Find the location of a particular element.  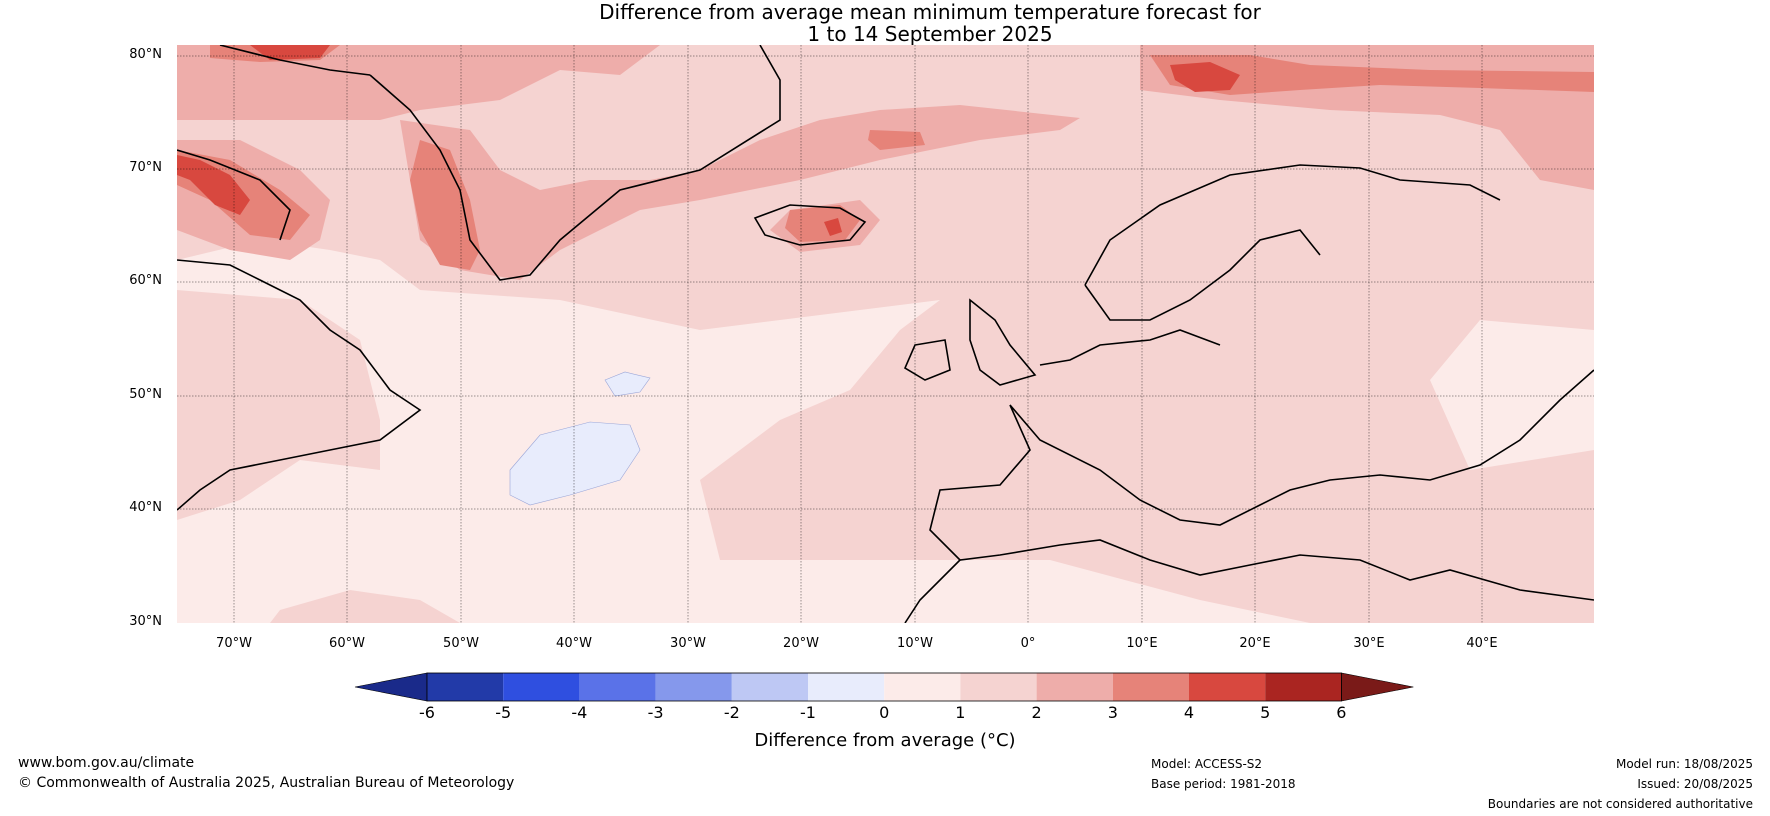

lon-label: 10°E is located at coordinates (1142, 643).